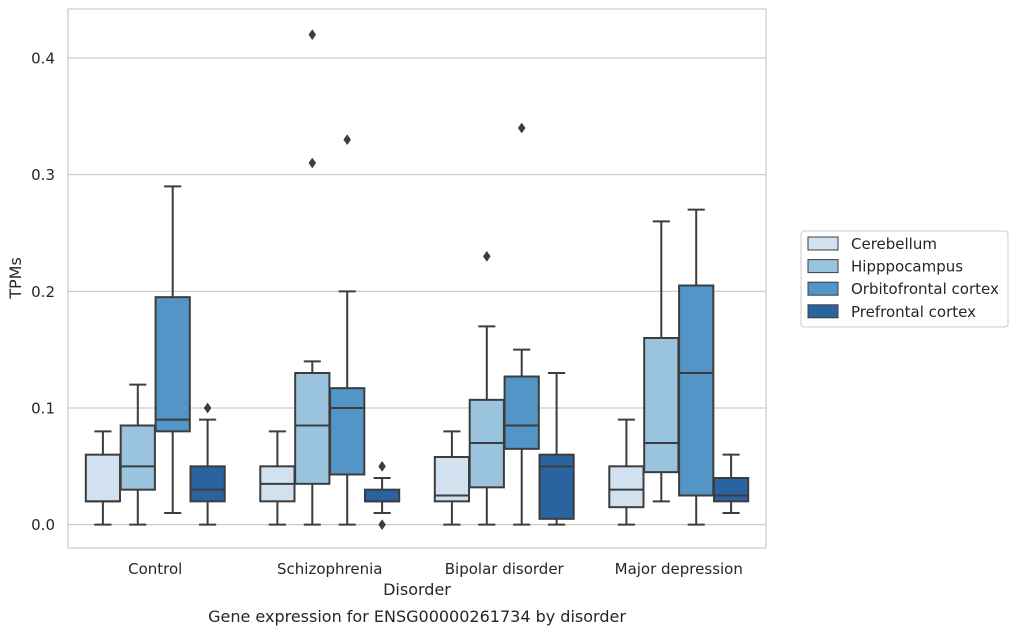 Image resolution: width=1018 pixels, height=634 pixels. Describe the element at coordinates (43, 59) in the screenshot. I see `y-tick-label: 0.4` at that location.